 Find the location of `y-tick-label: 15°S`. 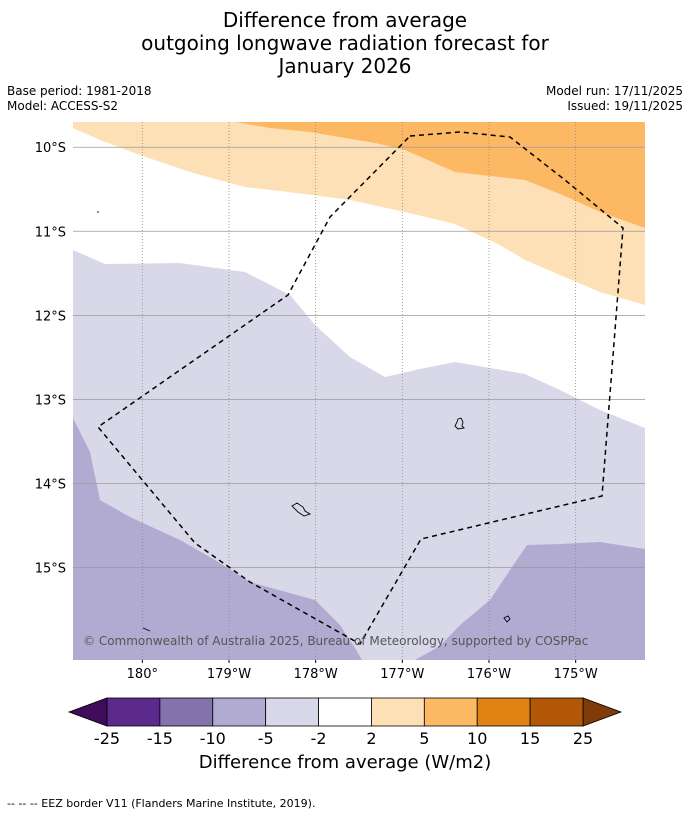

y-tick-label: 15°S is located at coordinates (50, 569).